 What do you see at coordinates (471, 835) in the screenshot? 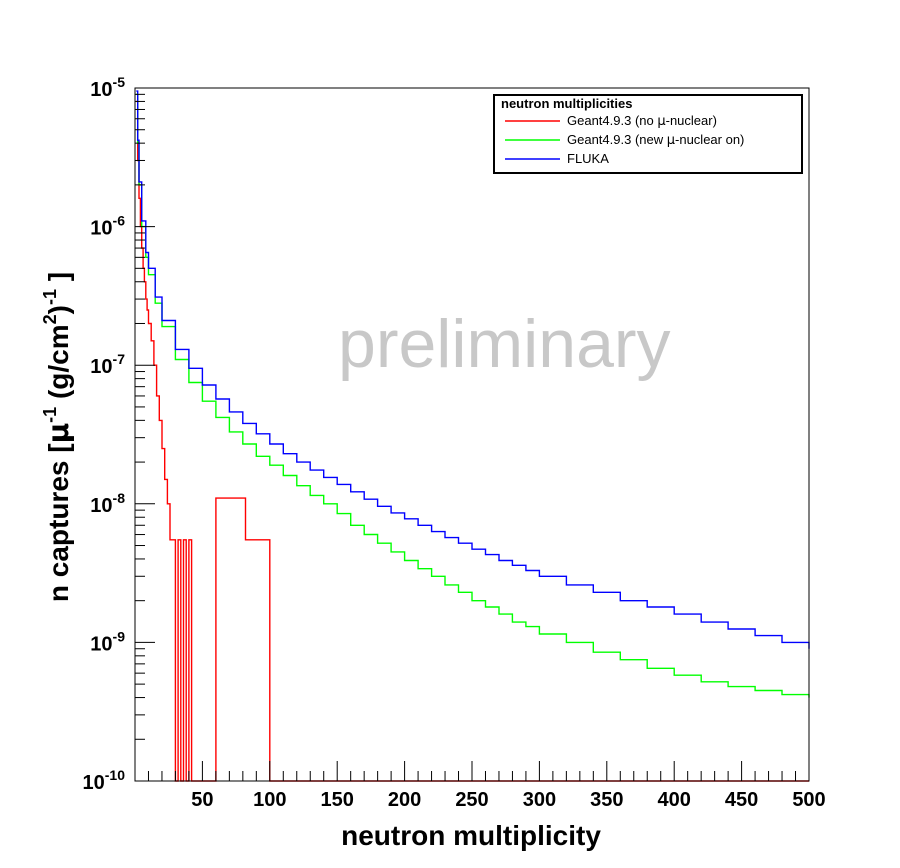
I see `x-axis-title: neutron multiplicity` at bounding box center [471, 835].